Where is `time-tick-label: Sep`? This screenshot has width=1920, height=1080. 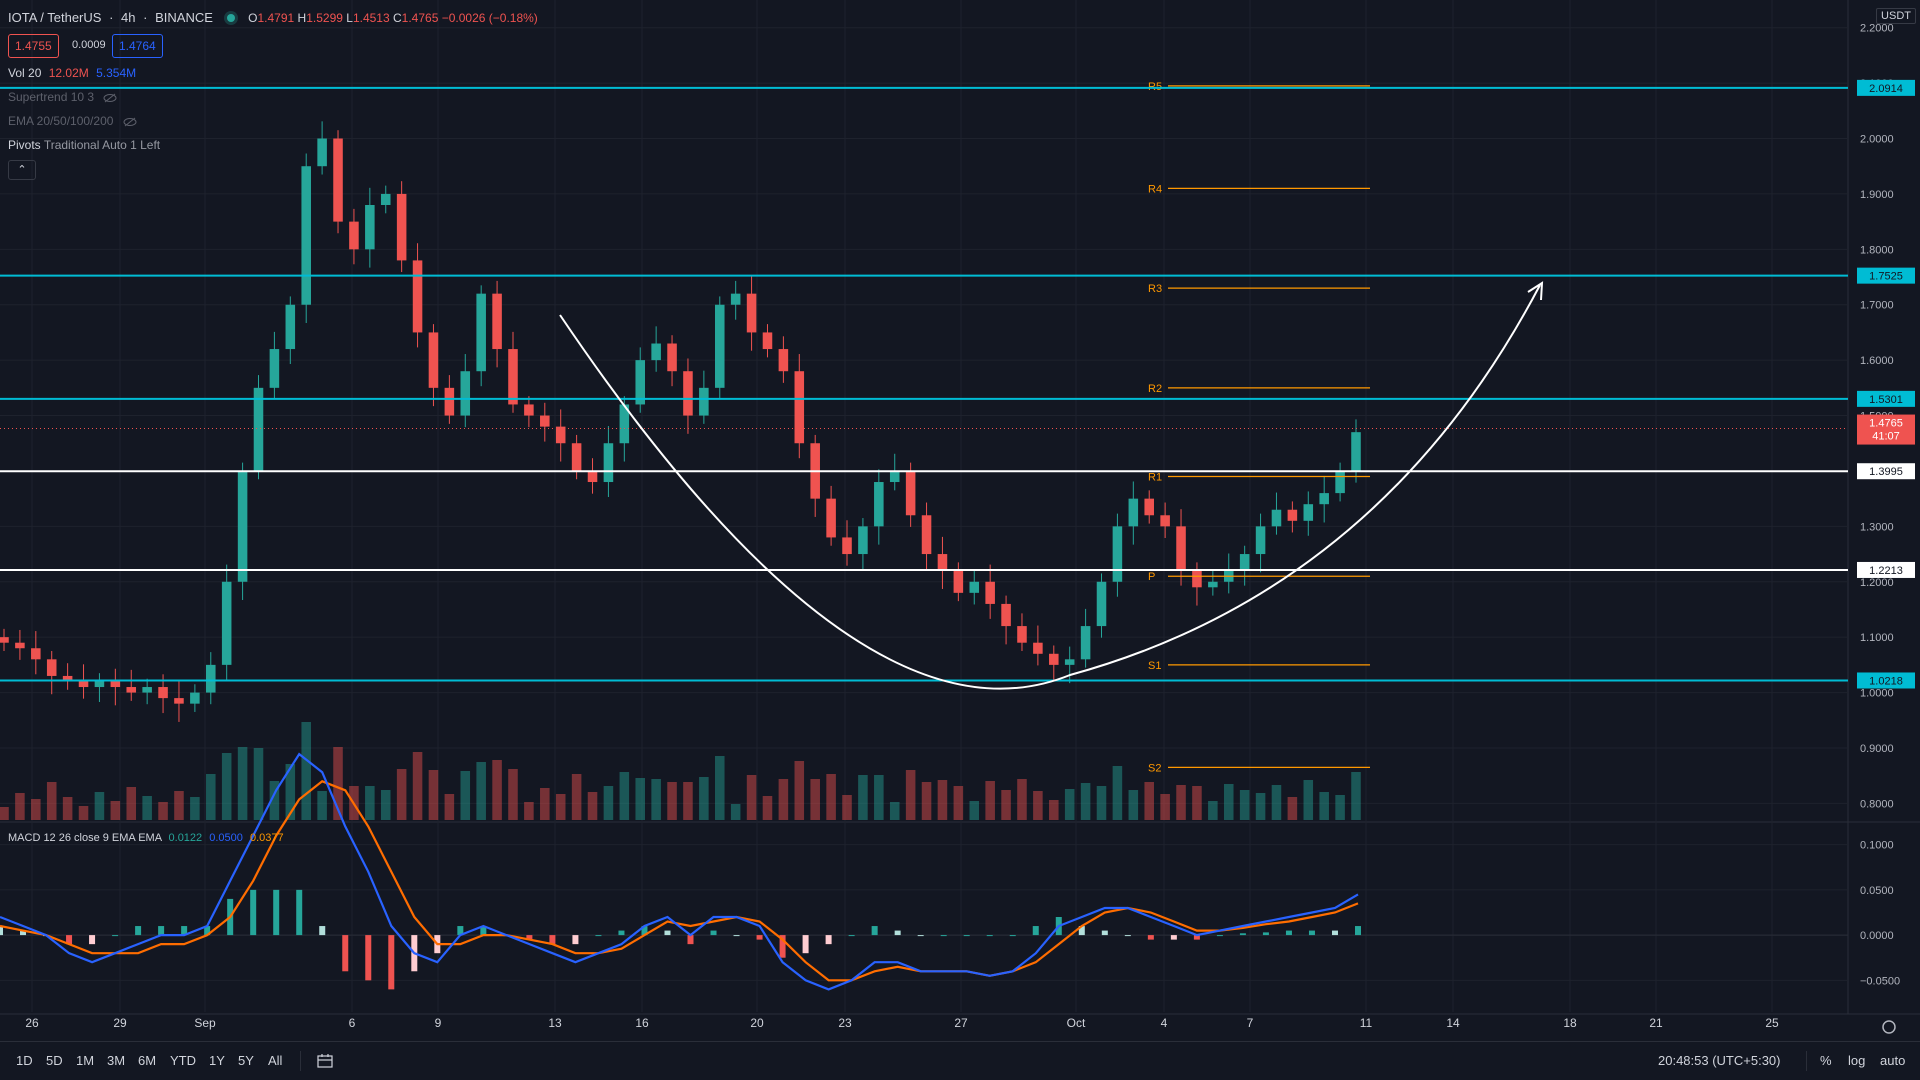 time-tick-label: Sep is located at coordinates (205, 1023).